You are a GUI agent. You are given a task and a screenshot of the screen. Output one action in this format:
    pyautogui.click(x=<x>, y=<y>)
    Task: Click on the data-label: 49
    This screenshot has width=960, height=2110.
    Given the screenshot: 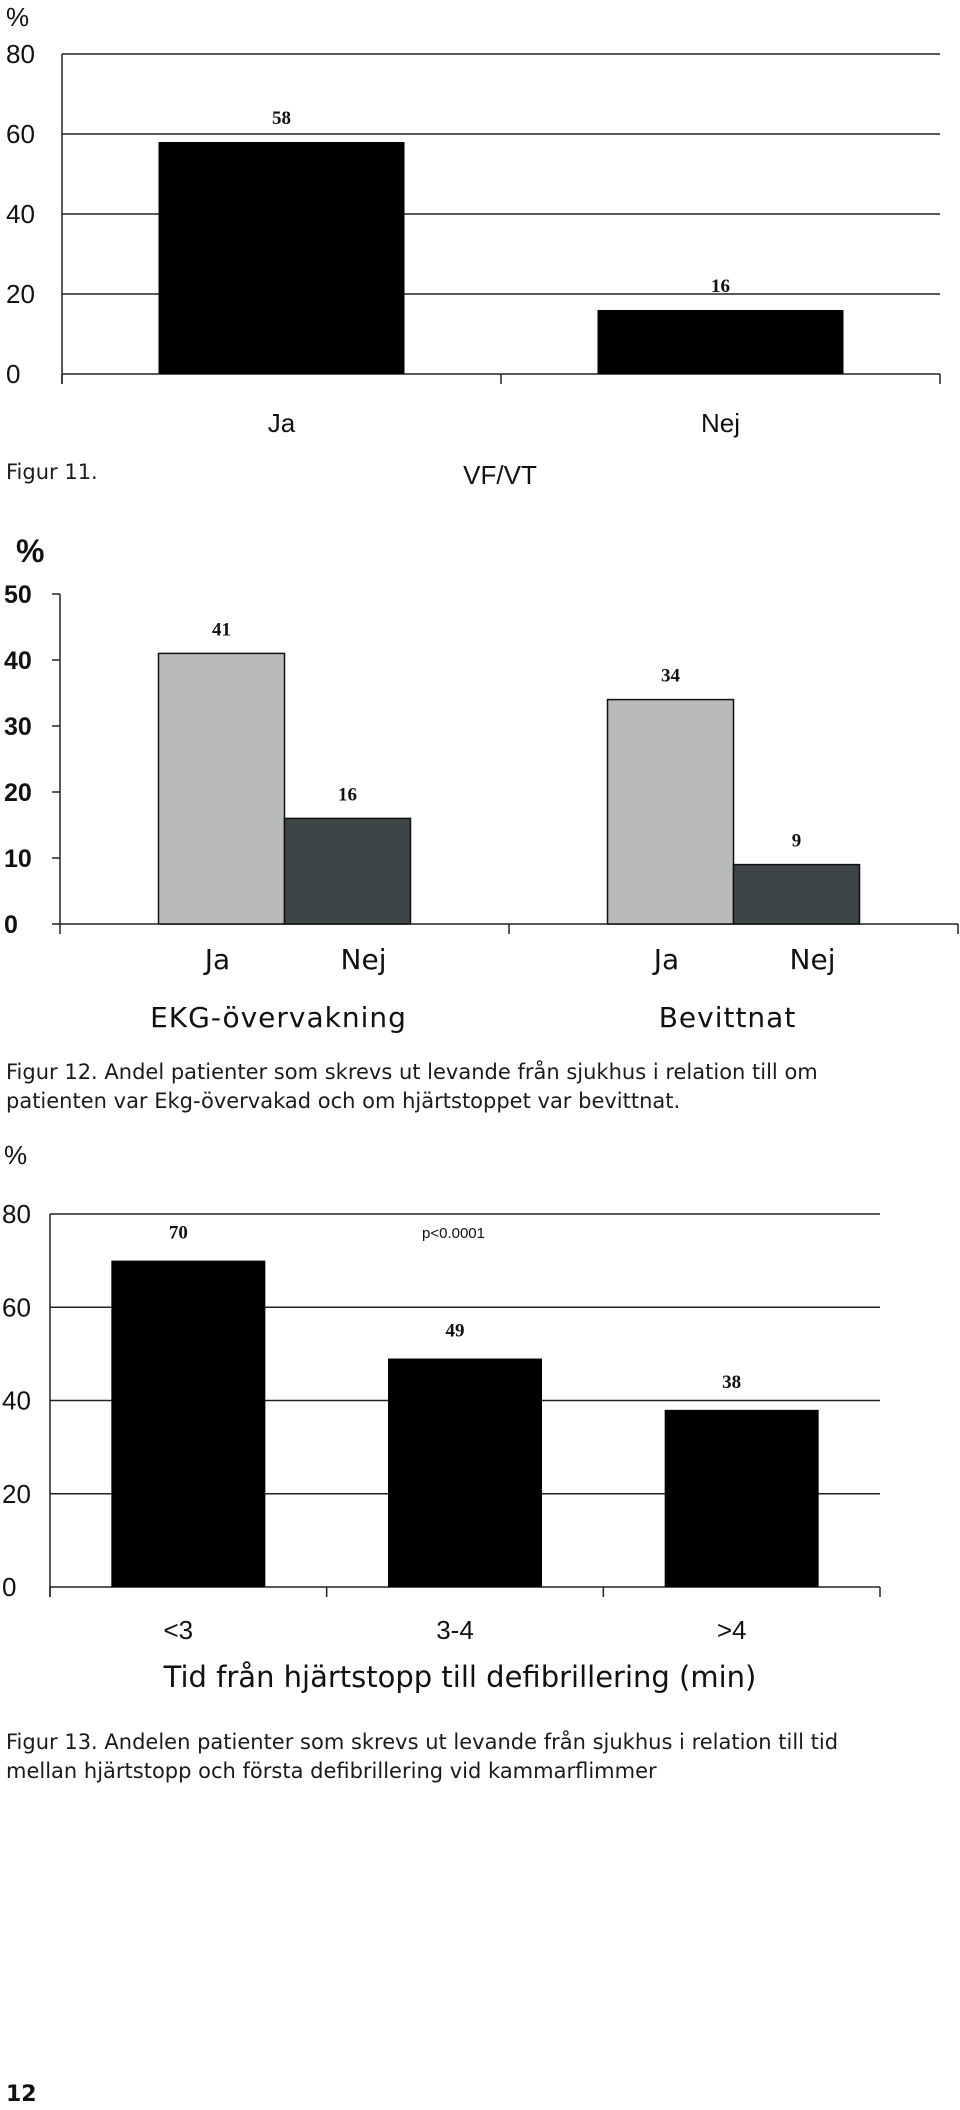 What is the action you would take?
    pyautogui.click(x=455, y=1331)
    